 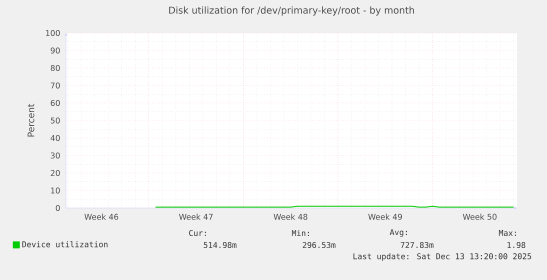 I want to click on y-axis-title: Percent, so click(x=31, y=120).